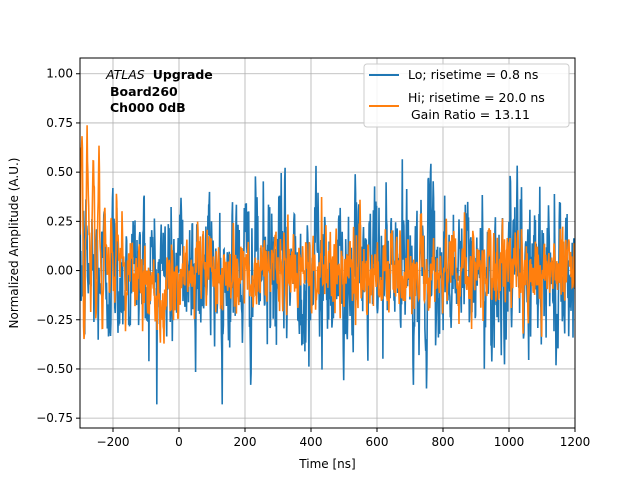  Describe the element at coordinates (14, 243) in the screenshot. I see `y-axis-label: Normalized Amplitude (A.U.)` at that location.